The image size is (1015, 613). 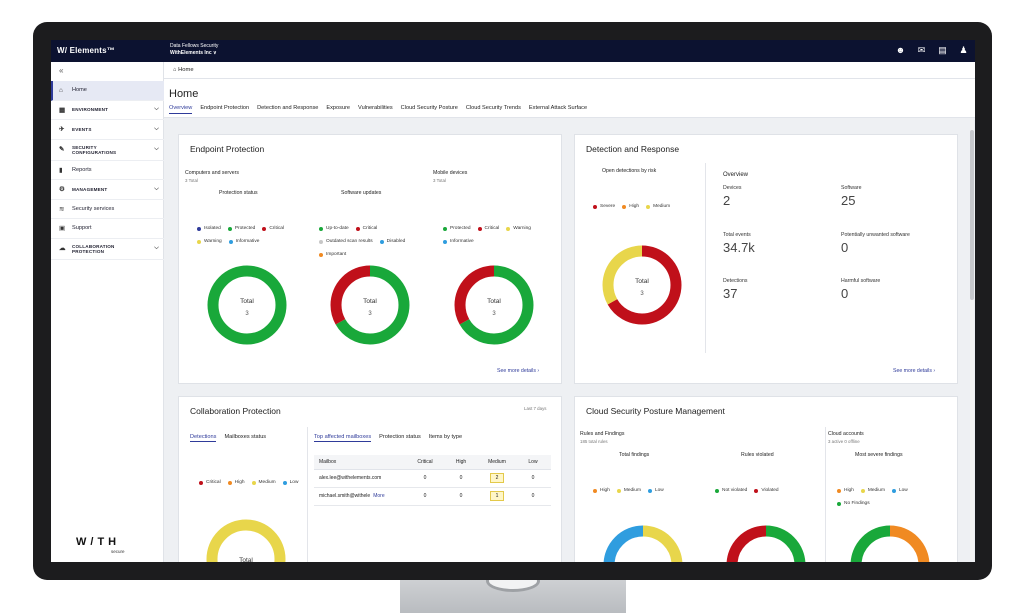 I want to click on medium-count: 2, so click(x=497, y=478).